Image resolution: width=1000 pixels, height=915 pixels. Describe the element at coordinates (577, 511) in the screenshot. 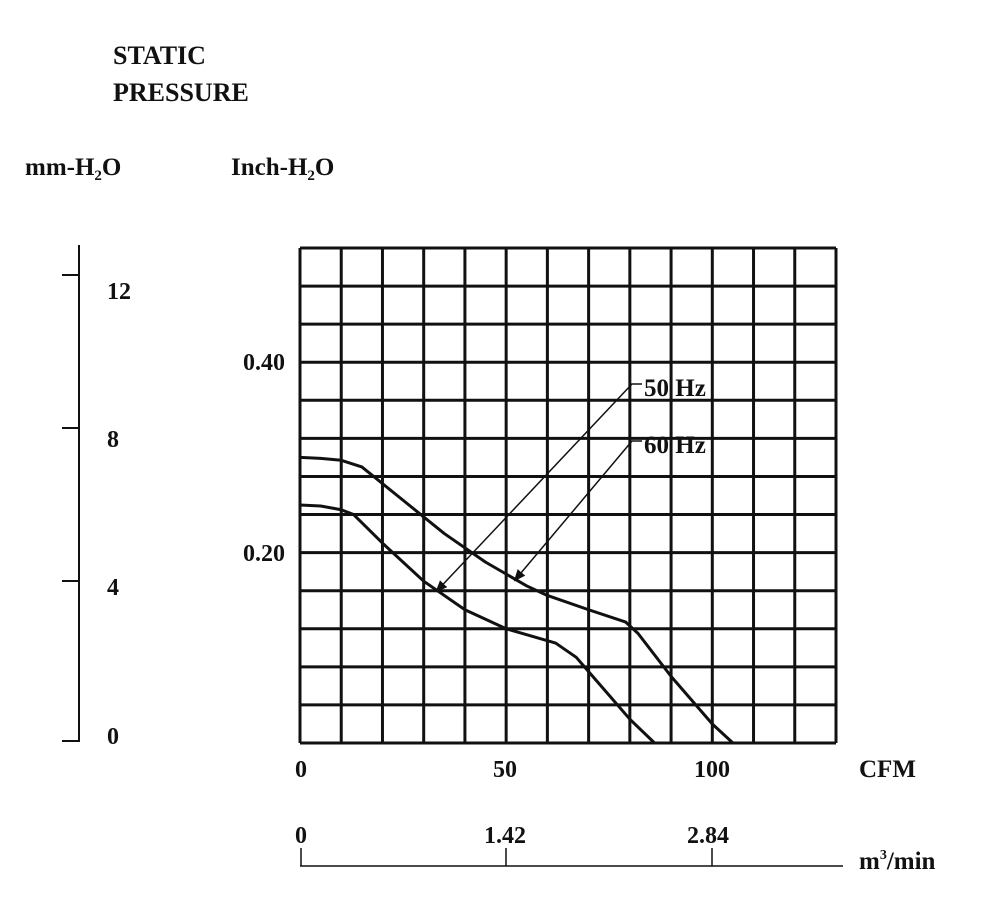

I see `annotation-60hz-leader` at that location.